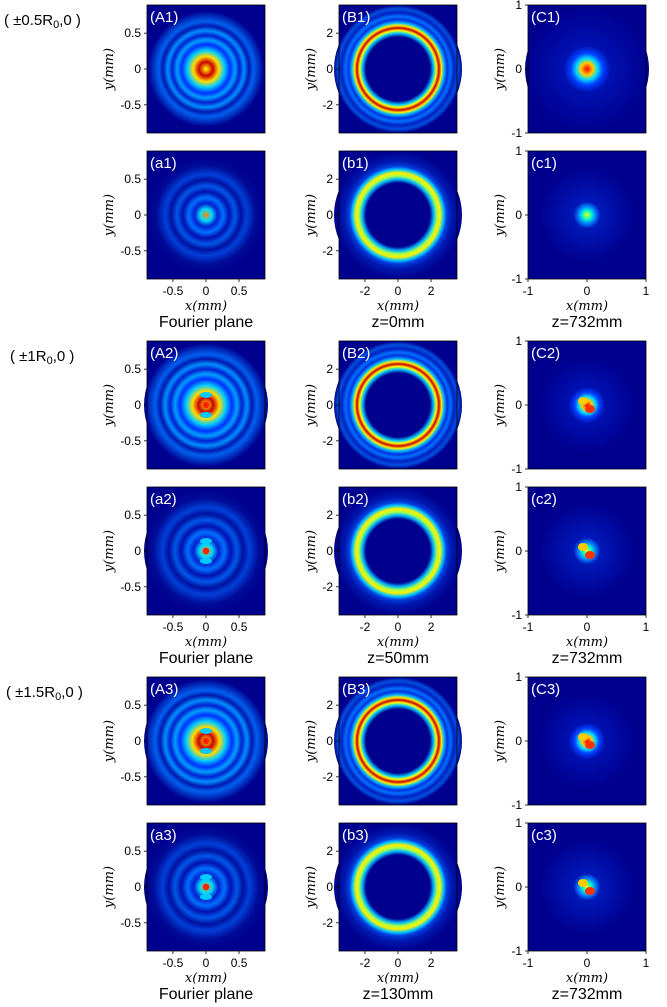 This screenshot has width=667, height=1007. I want to click on panel-label: (B3), so click(356, 689).